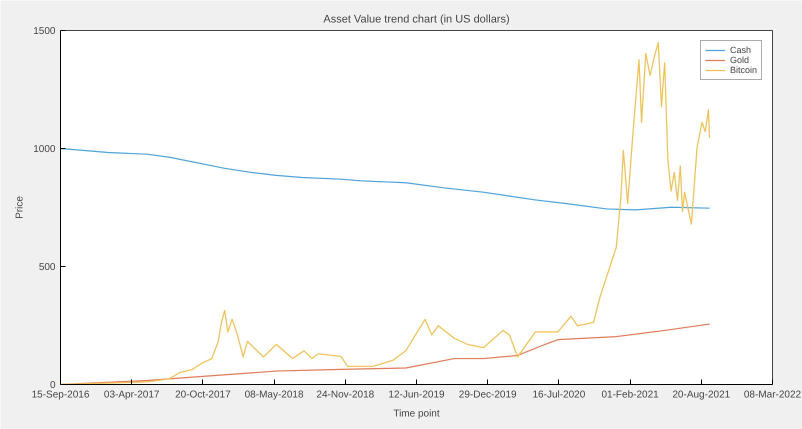 The image size is (802, 429). Describe the element at coordinates (44, 149) in the screenshot. I see `y-tick-label: 1000` at that location.